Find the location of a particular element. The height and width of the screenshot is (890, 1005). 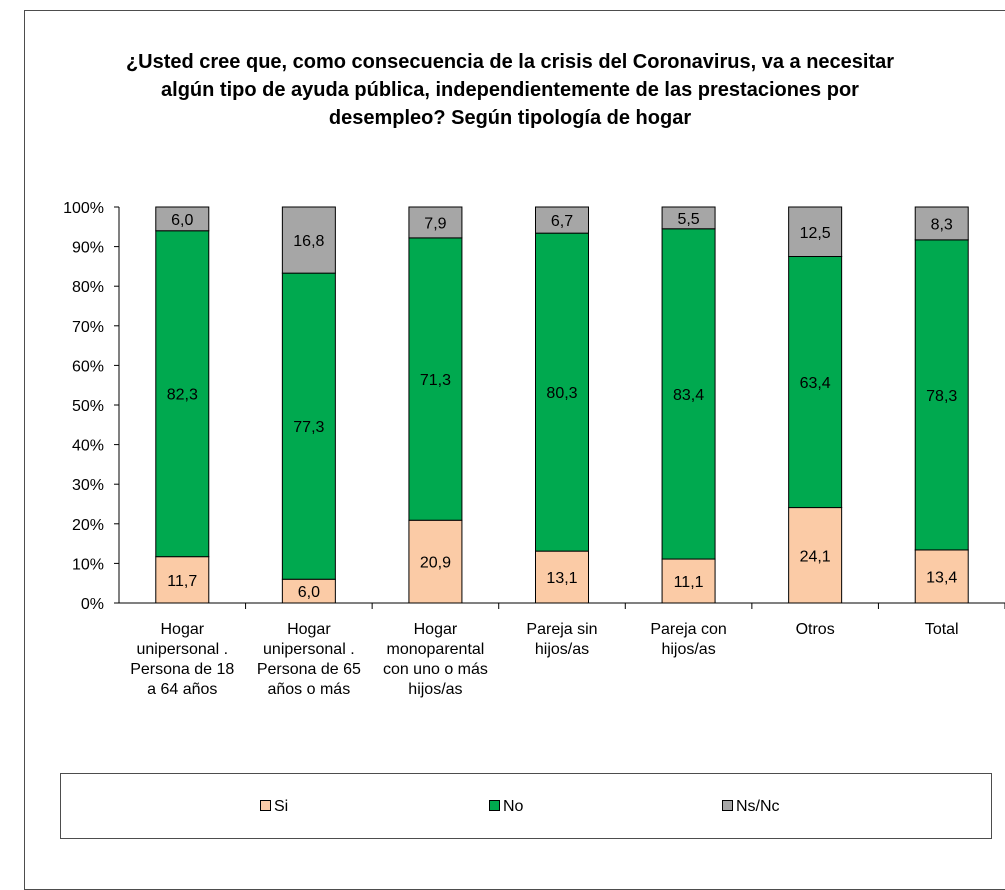

legend-swatch-nsnc is located at coordinates (727, 806).